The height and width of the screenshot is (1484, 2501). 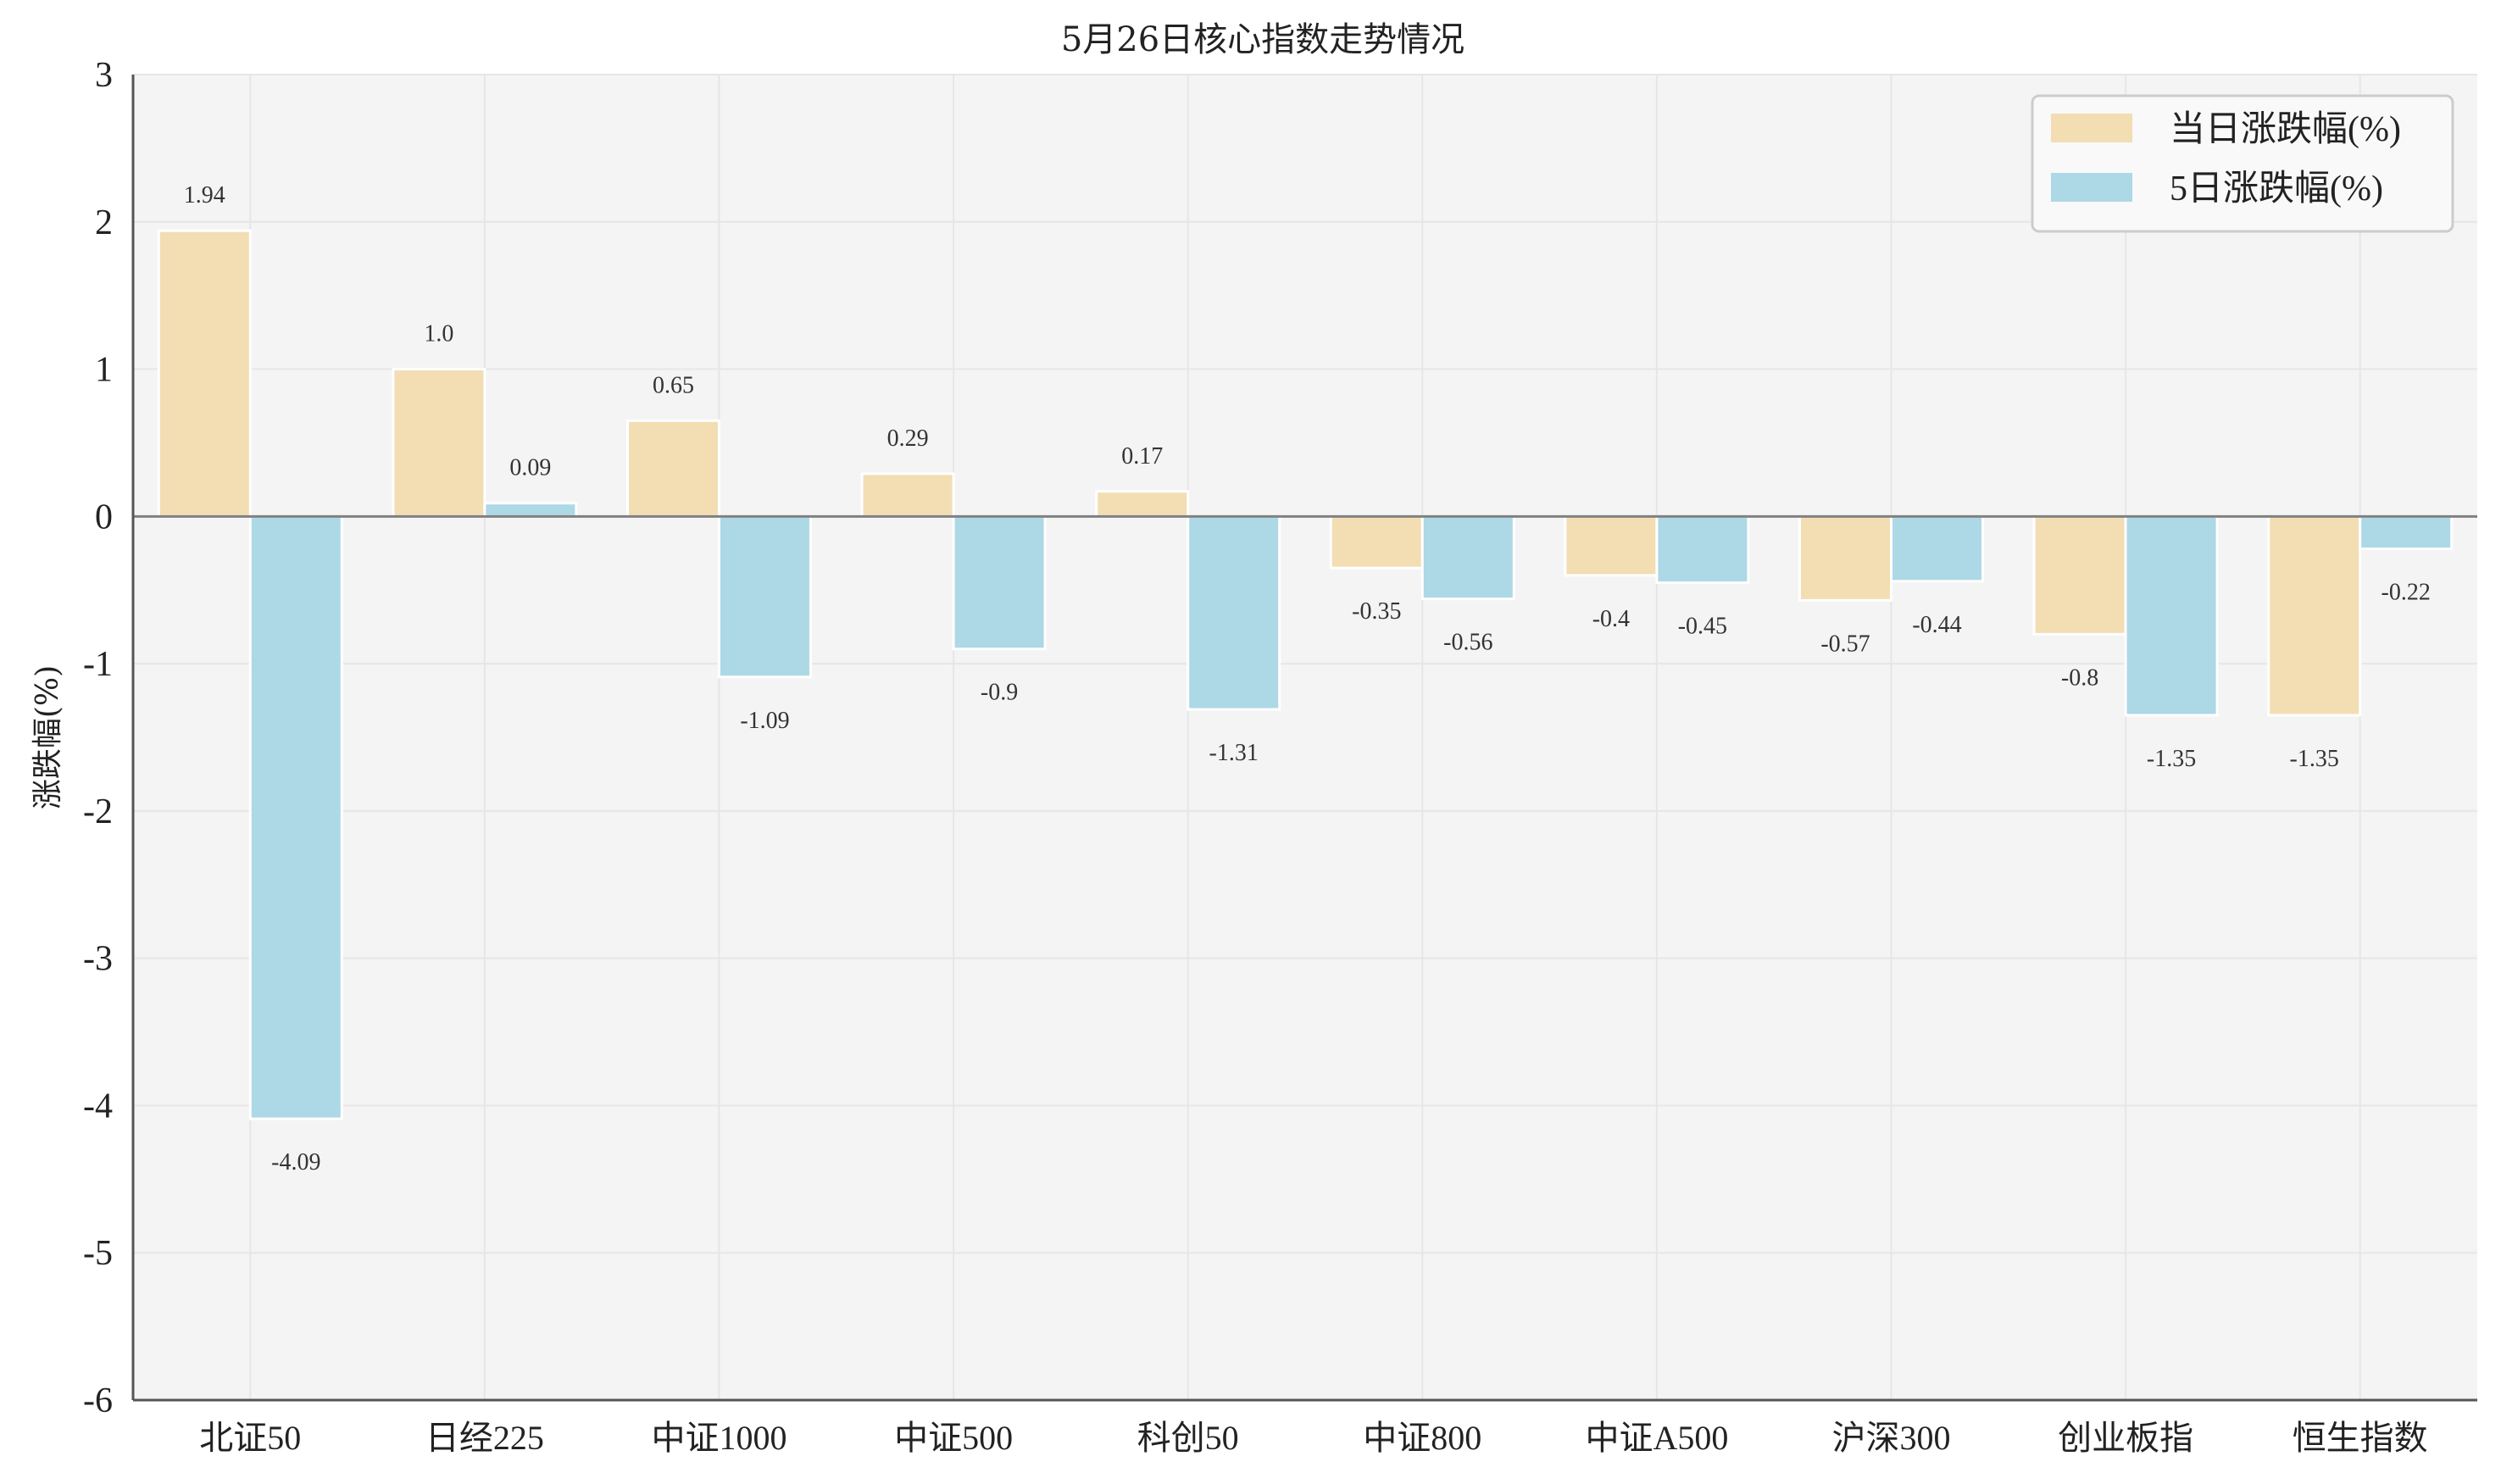 I want to click on y-tick-label: 3, so click(x=104, y=76).